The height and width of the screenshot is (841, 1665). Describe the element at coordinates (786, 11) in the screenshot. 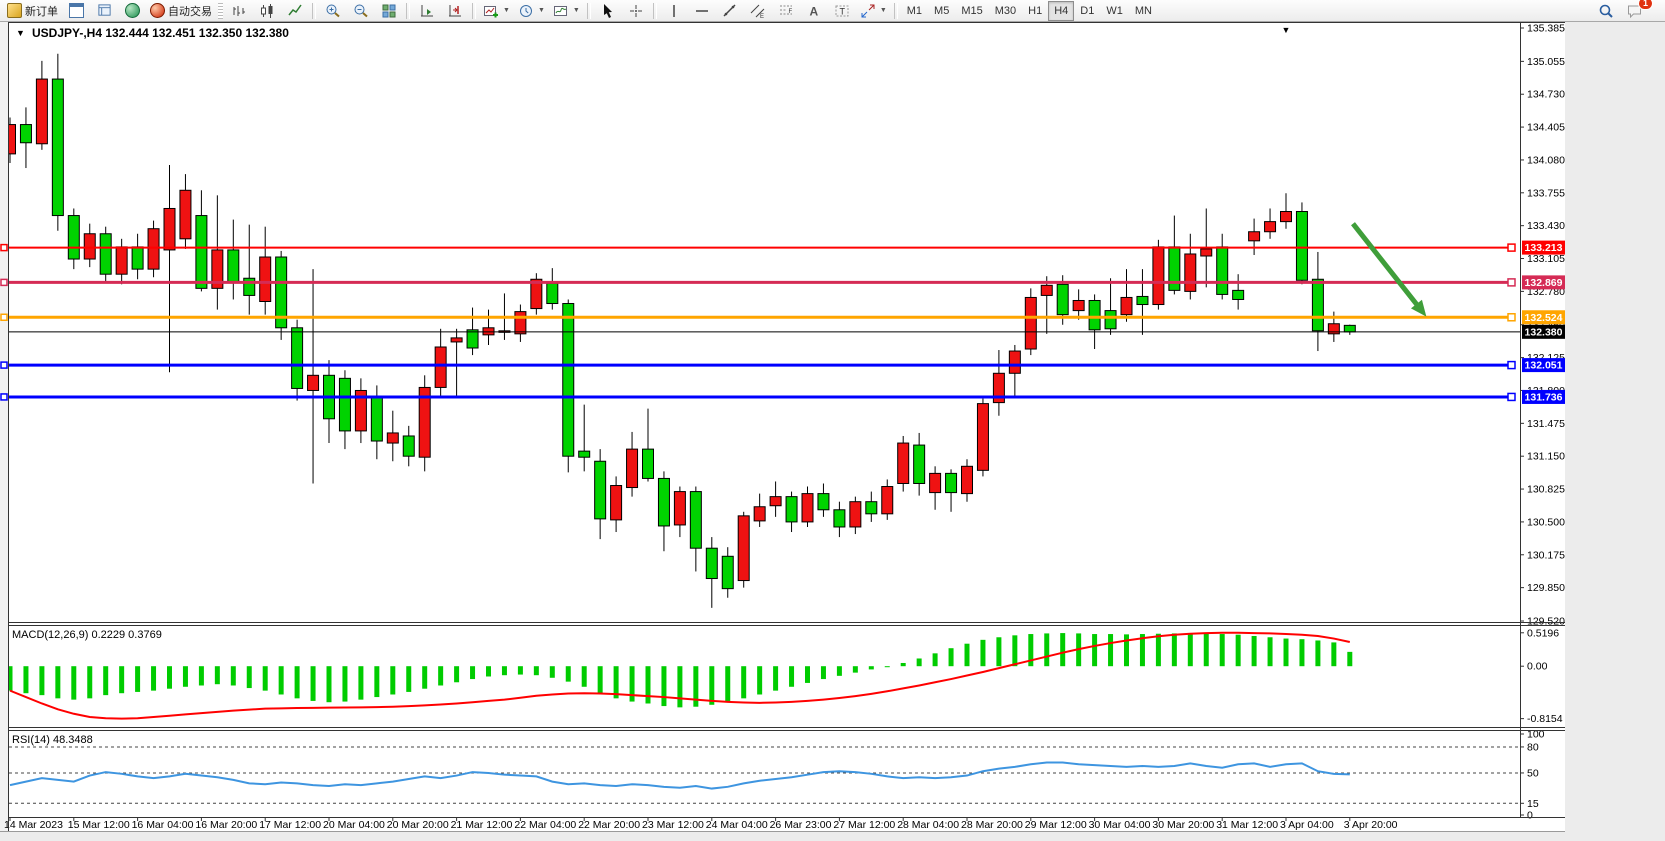

I see `fibonacci-button: F` at that location.